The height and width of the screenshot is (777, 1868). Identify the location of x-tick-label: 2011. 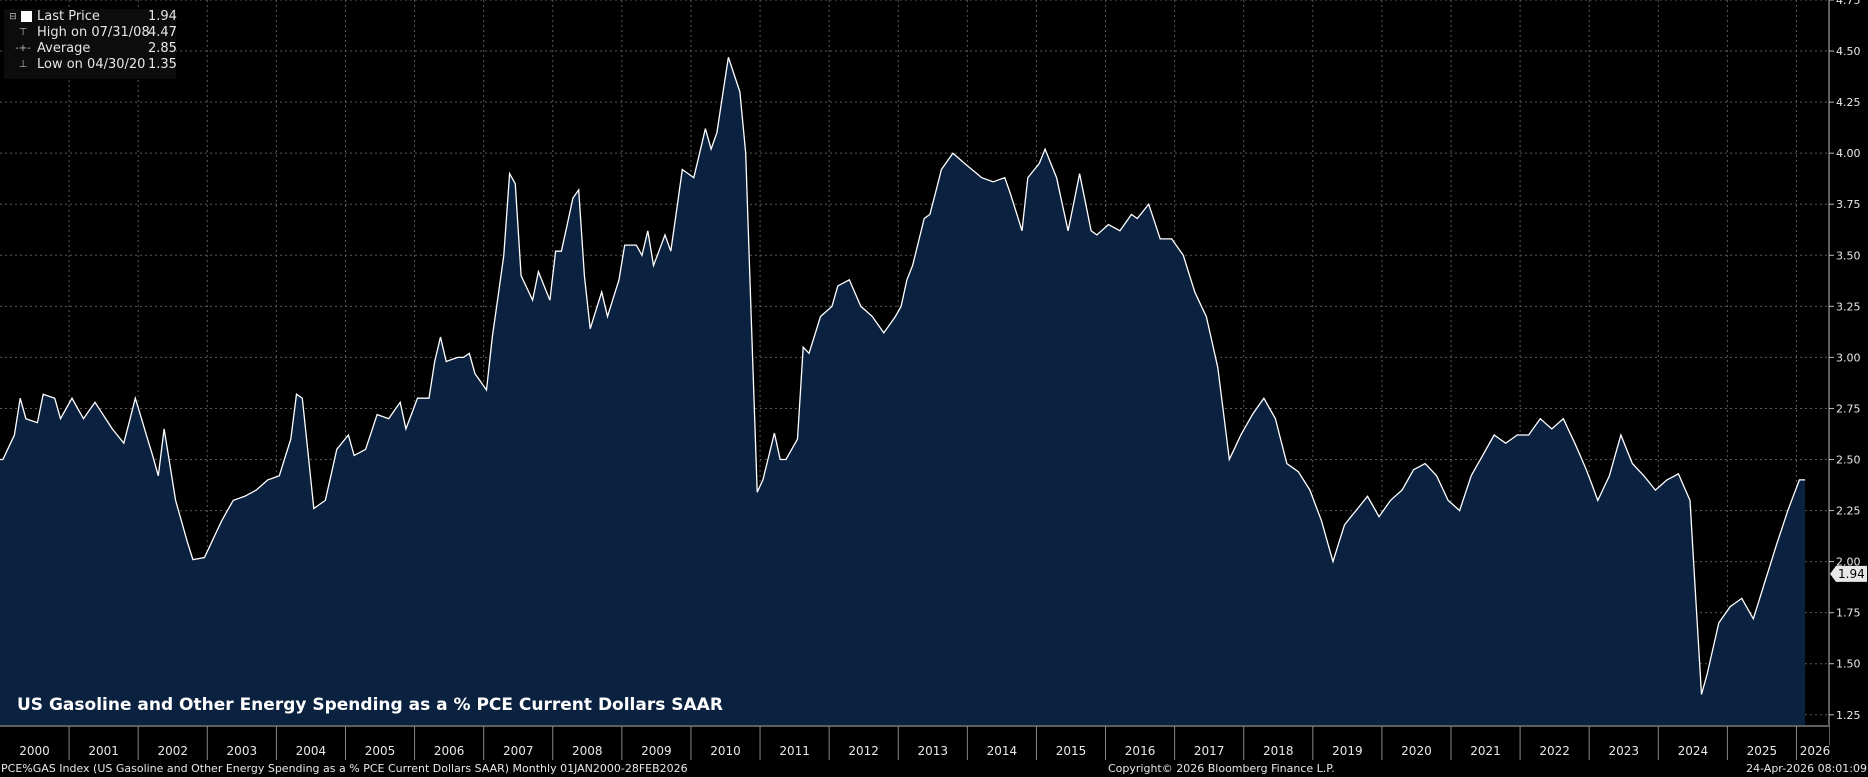
(794, 751).